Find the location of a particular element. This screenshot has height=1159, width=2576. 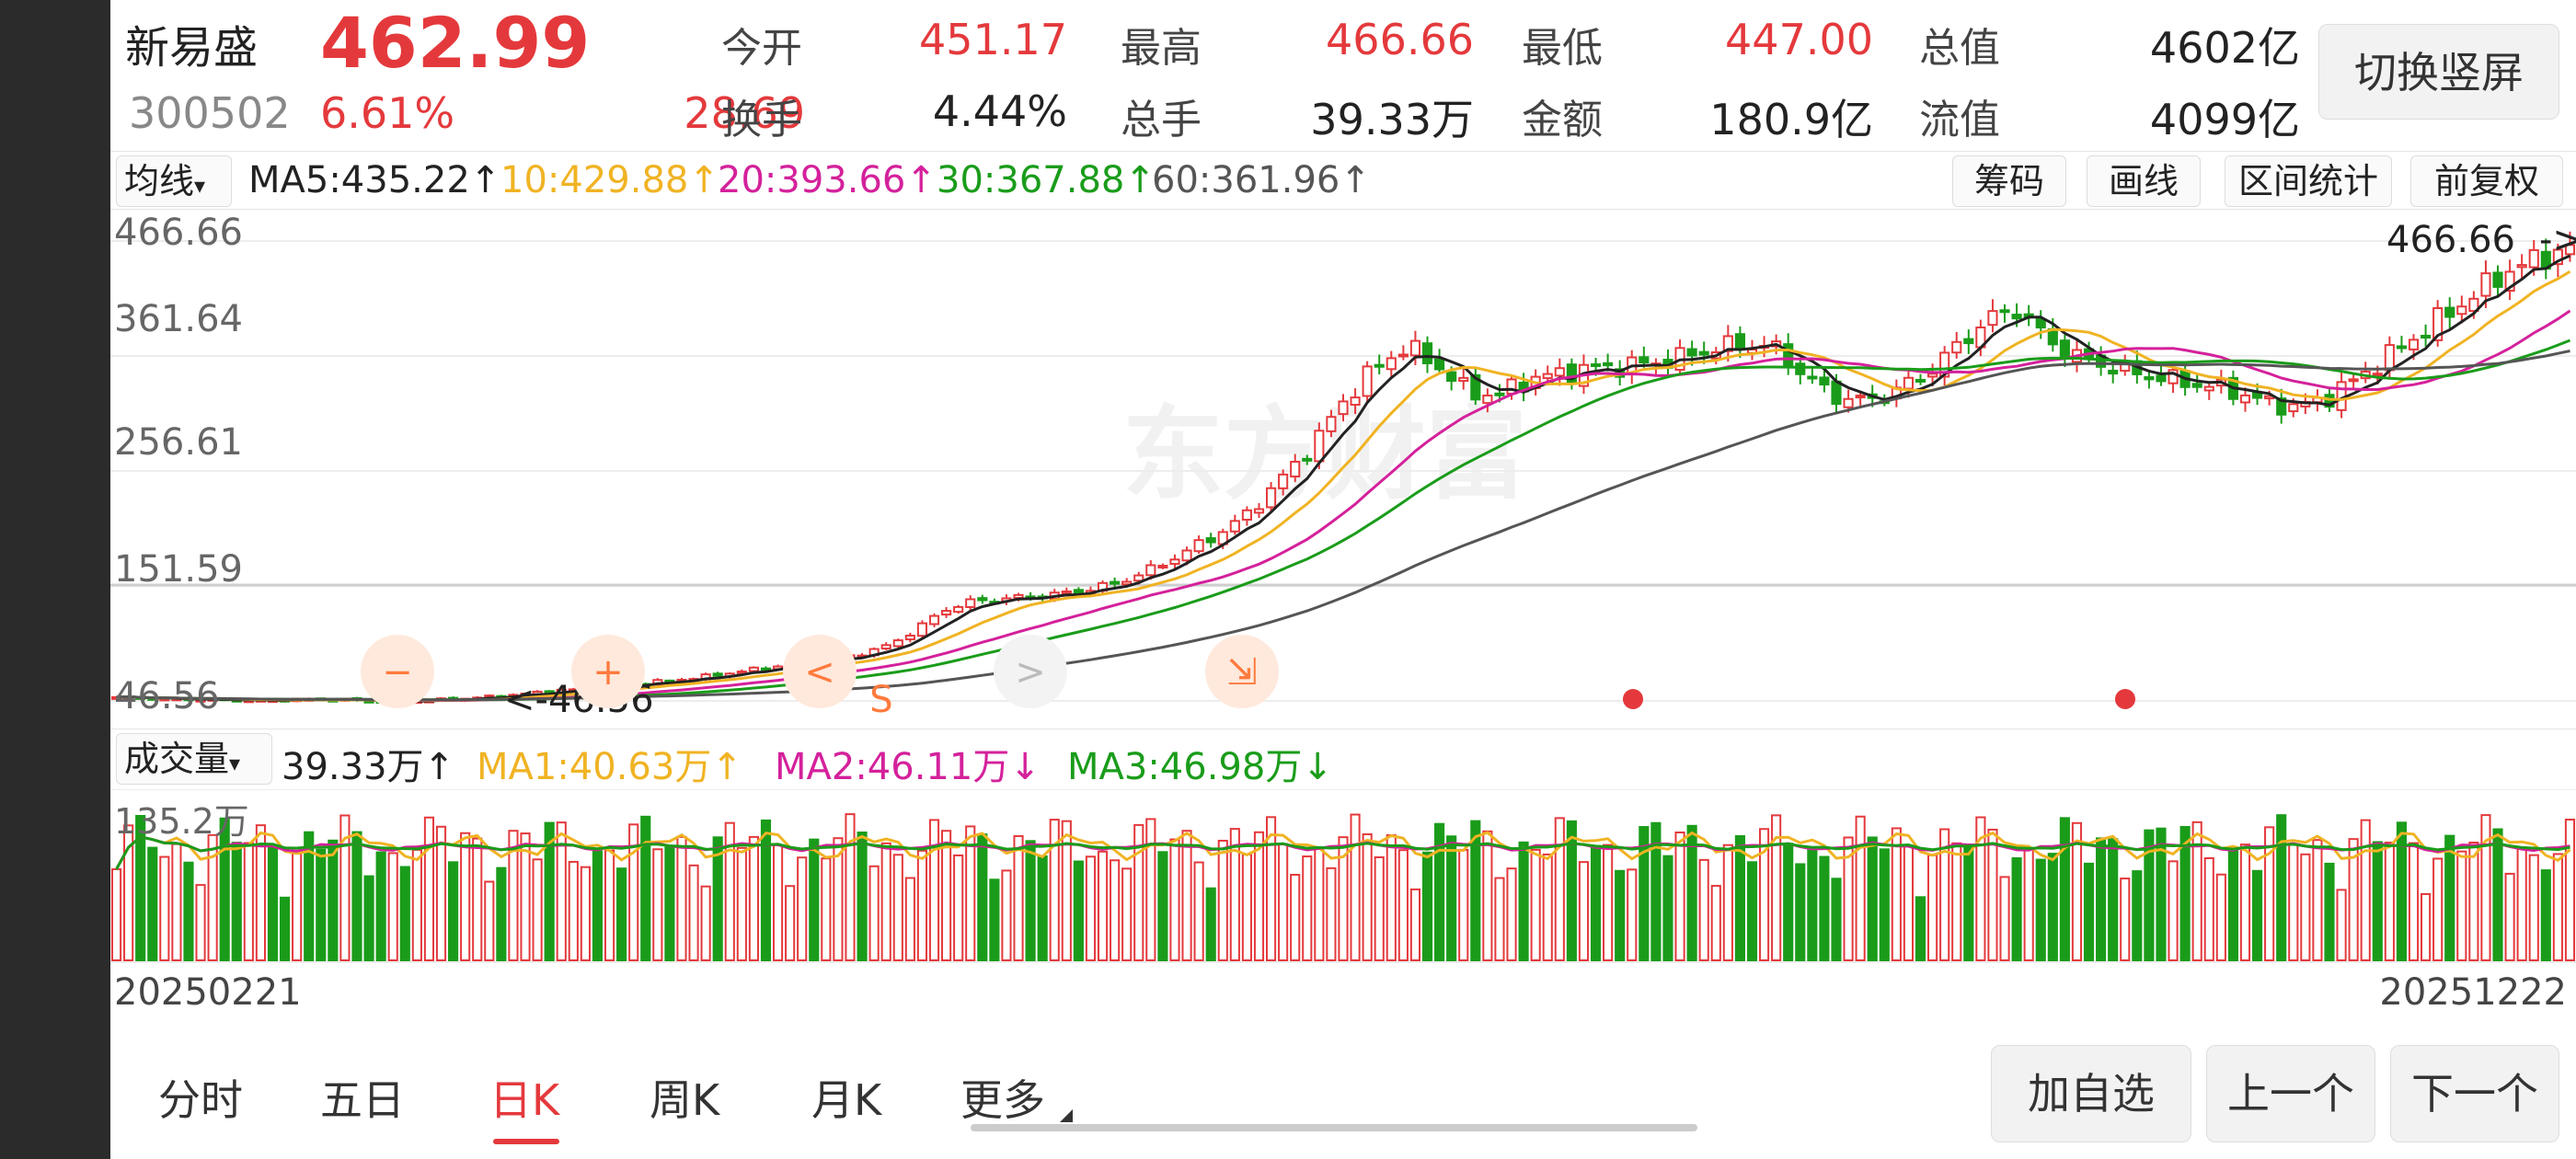

dropdown-arrow-icon: ▾ is located at coordinates (235, 763).